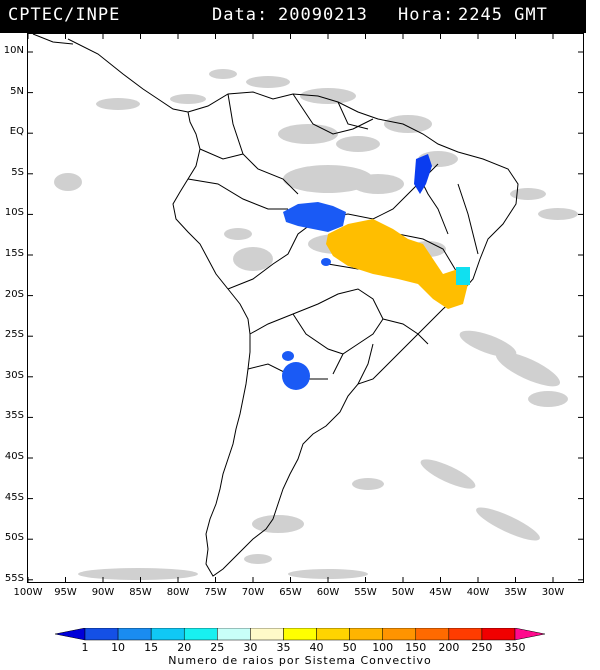 Image resolution: width=600 pixels, height=670 pixels. Describe the element at coordinates (403, 592) in the screenshot. I see `lon-label: 50W` at that location.